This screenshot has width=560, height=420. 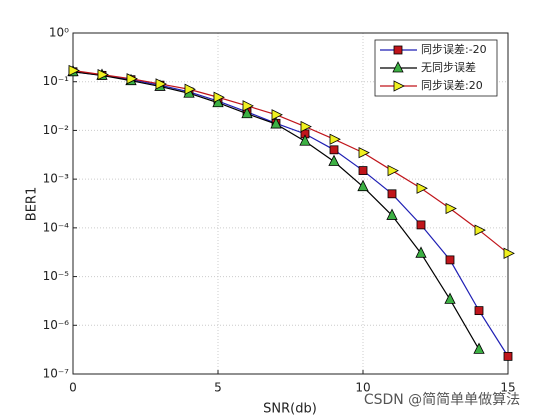 What do you see at coordinates (59, 33) in the screenshot?
I see `y-tick-label: 10⁰` at bounding box center [59, 33].